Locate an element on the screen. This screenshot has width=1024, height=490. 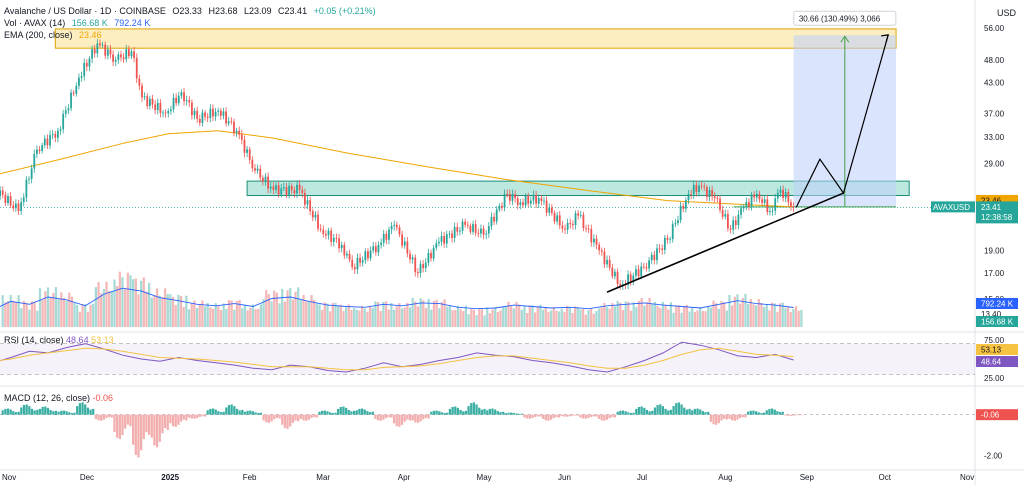
zone-supply is located at coordinates (475, 38).